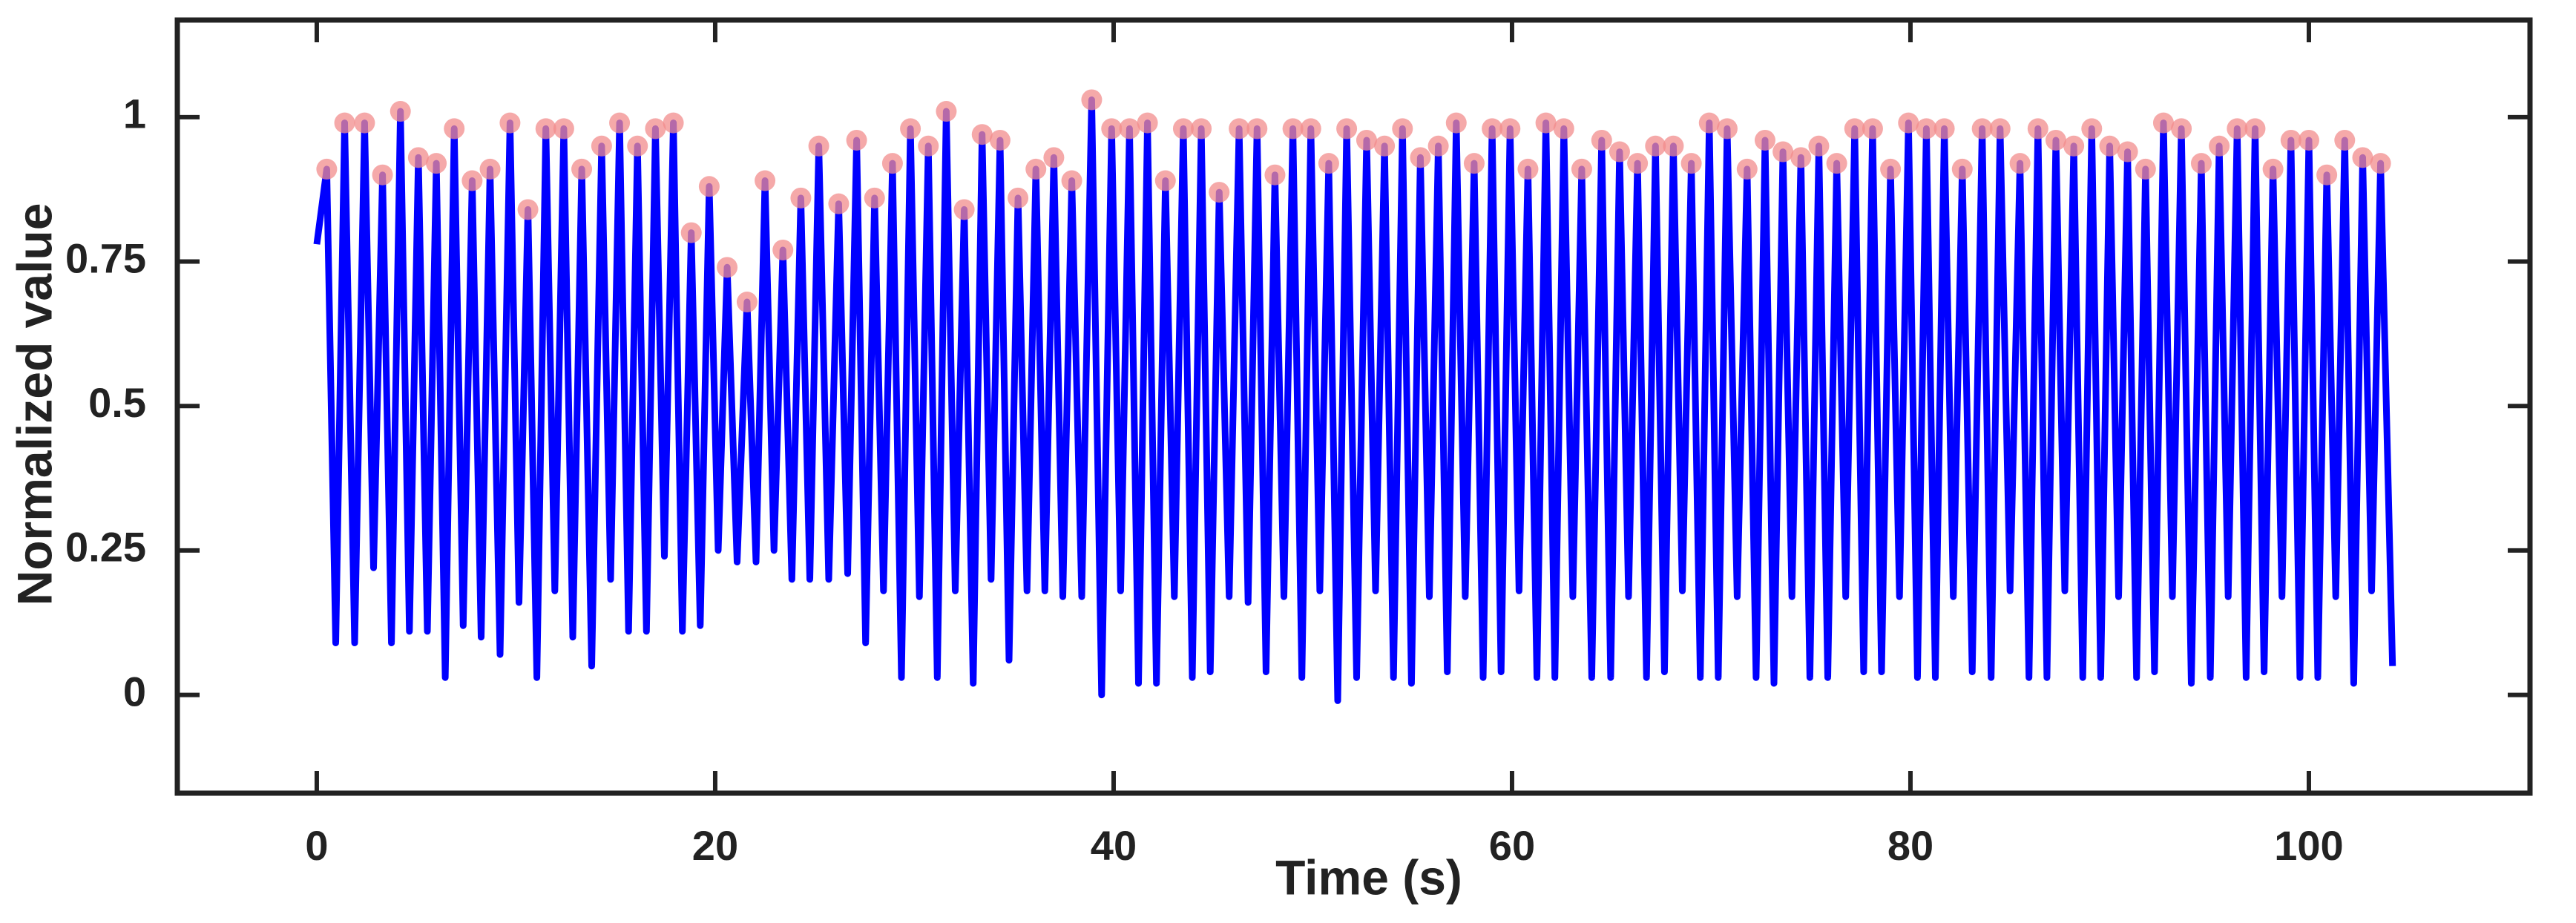  What do you see at coordinates (1512, 845) in the screenshot?
I see `x-tick-label: 60` at bounding box center [1512, 845].